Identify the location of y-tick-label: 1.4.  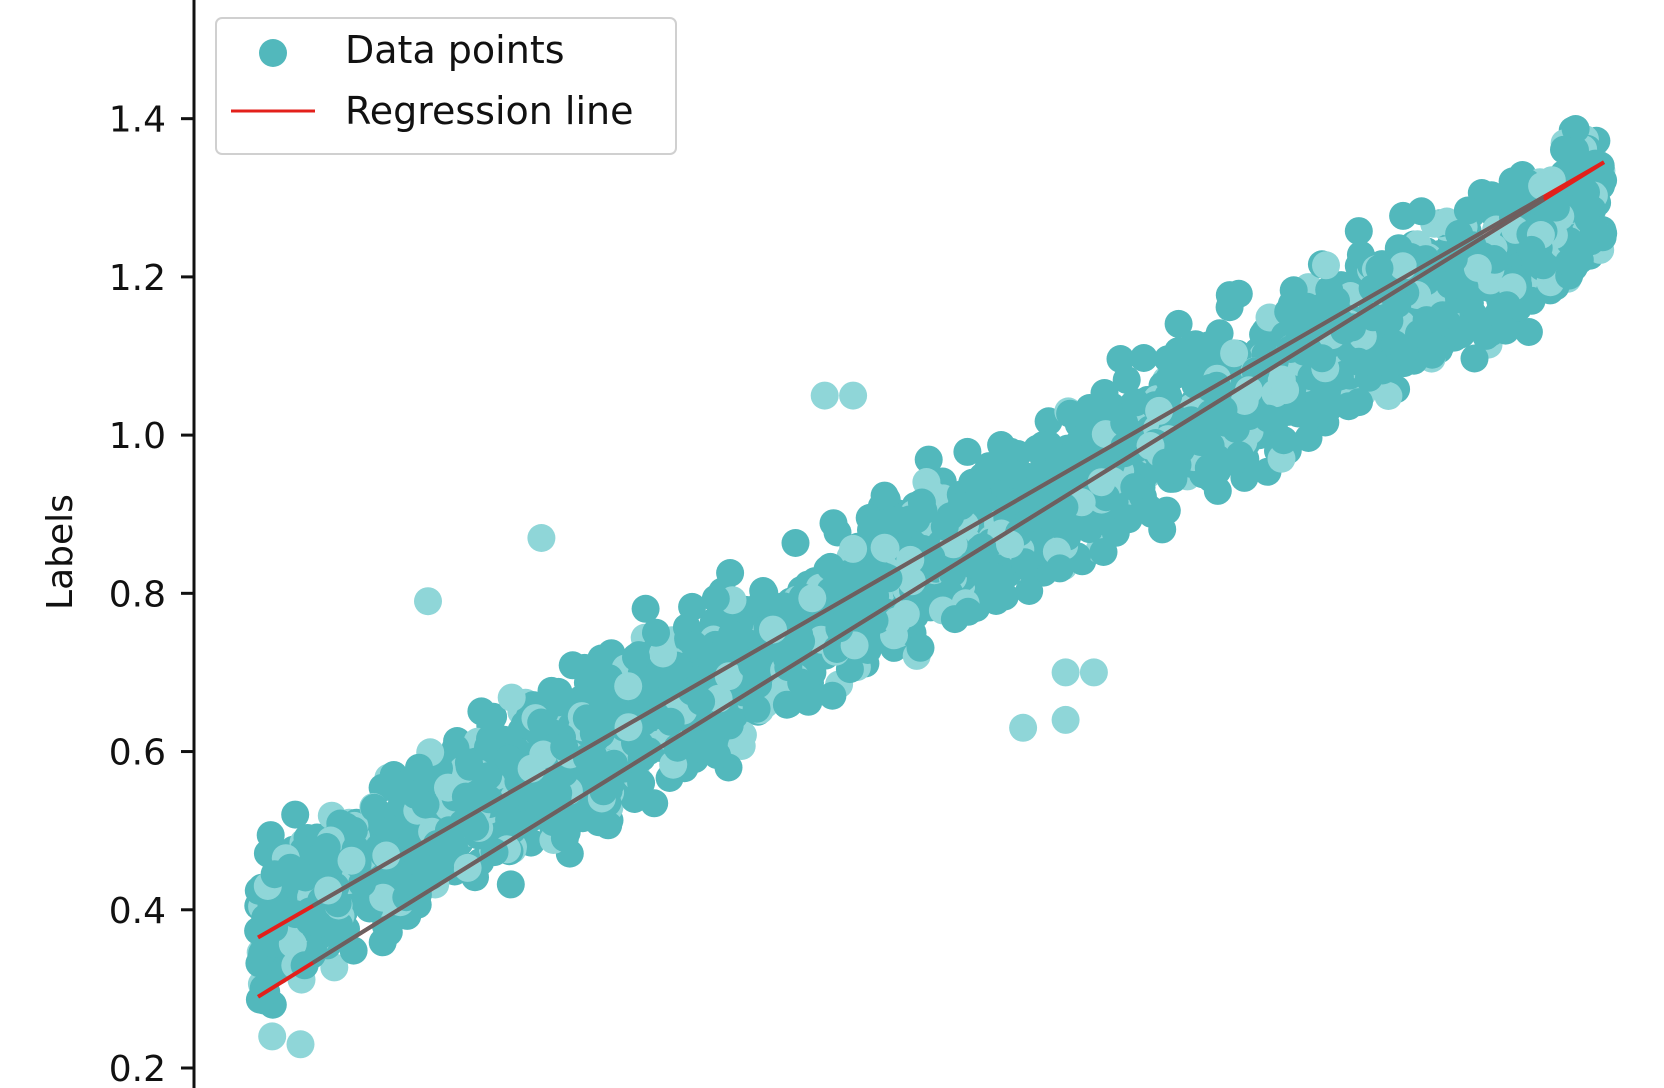
(137, 120).